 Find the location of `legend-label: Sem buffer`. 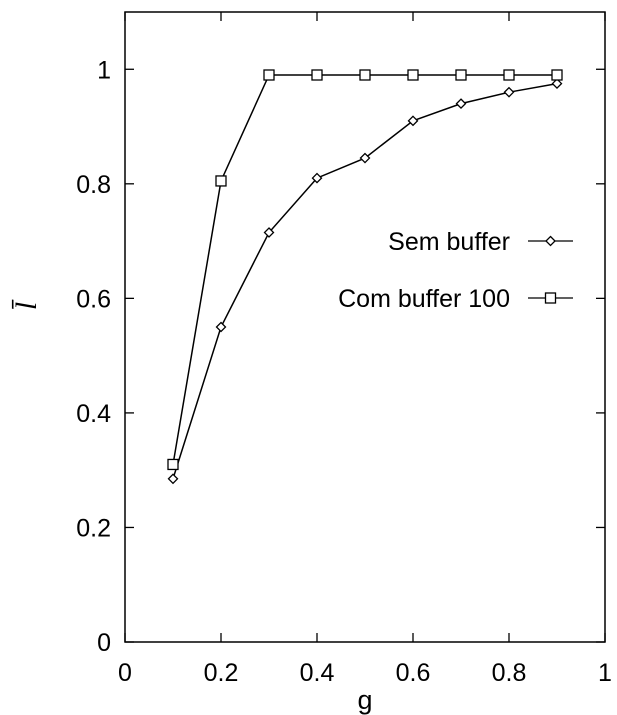

legend-label: Sem buffer is located at coordinates (449, 242).